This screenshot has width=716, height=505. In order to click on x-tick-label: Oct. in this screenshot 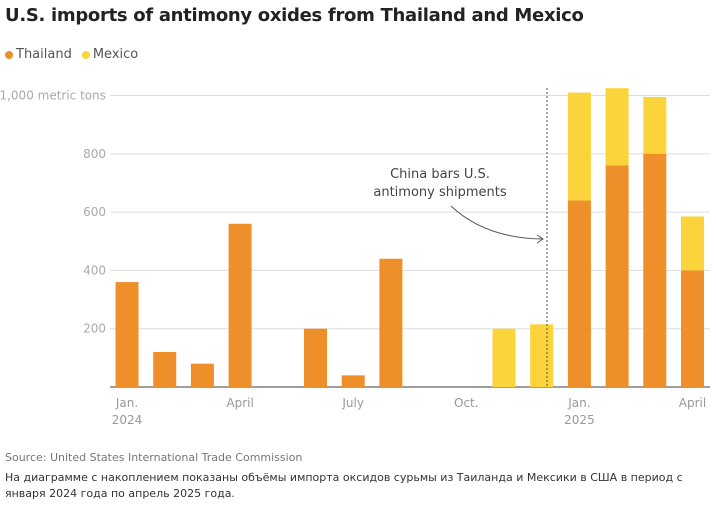, I will do `click(466, 403)`.